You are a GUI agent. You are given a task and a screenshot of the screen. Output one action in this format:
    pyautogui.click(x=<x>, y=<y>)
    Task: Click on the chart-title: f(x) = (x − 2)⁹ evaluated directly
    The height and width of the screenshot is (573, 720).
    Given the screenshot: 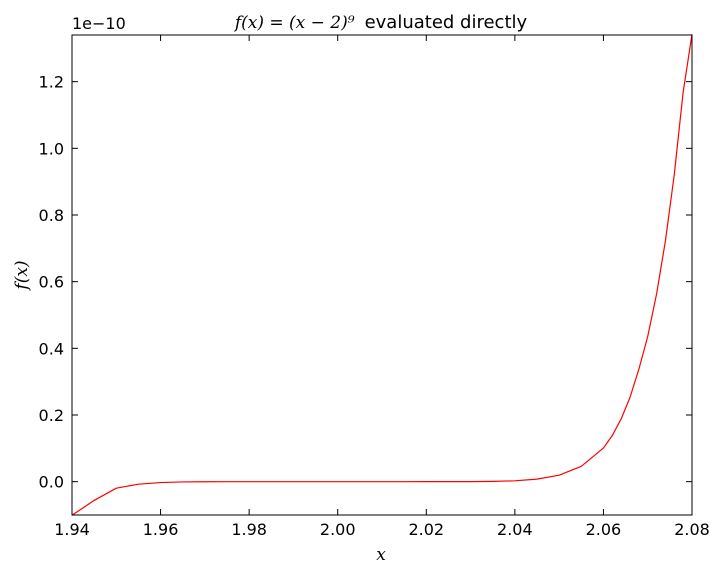 What is the action you would take?
    pyautogui.click(x=380, y=22)
    